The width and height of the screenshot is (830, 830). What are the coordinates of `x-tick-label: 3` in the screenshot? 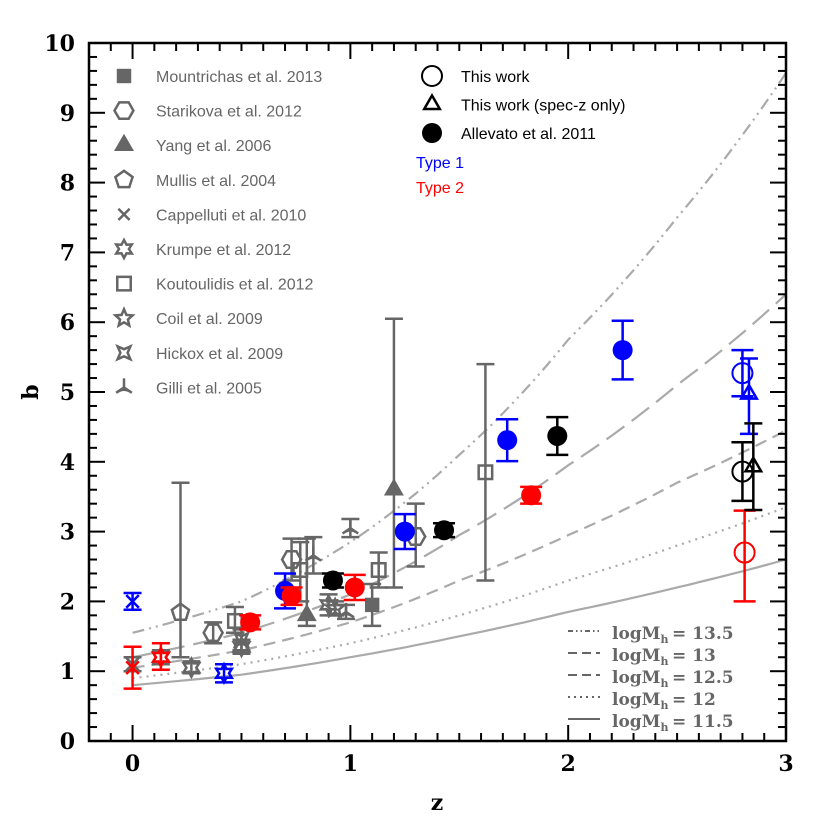 It's located at (785, 764).